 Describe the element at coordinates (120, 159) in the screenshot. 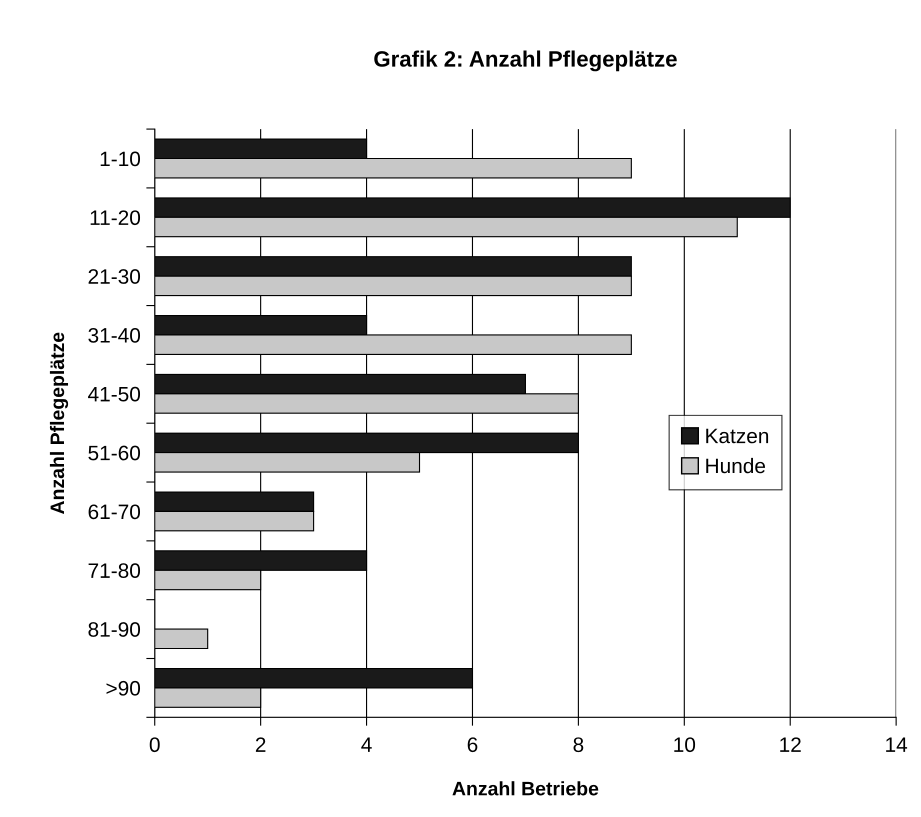

I see `y-tick-label: 1-10` at that location.